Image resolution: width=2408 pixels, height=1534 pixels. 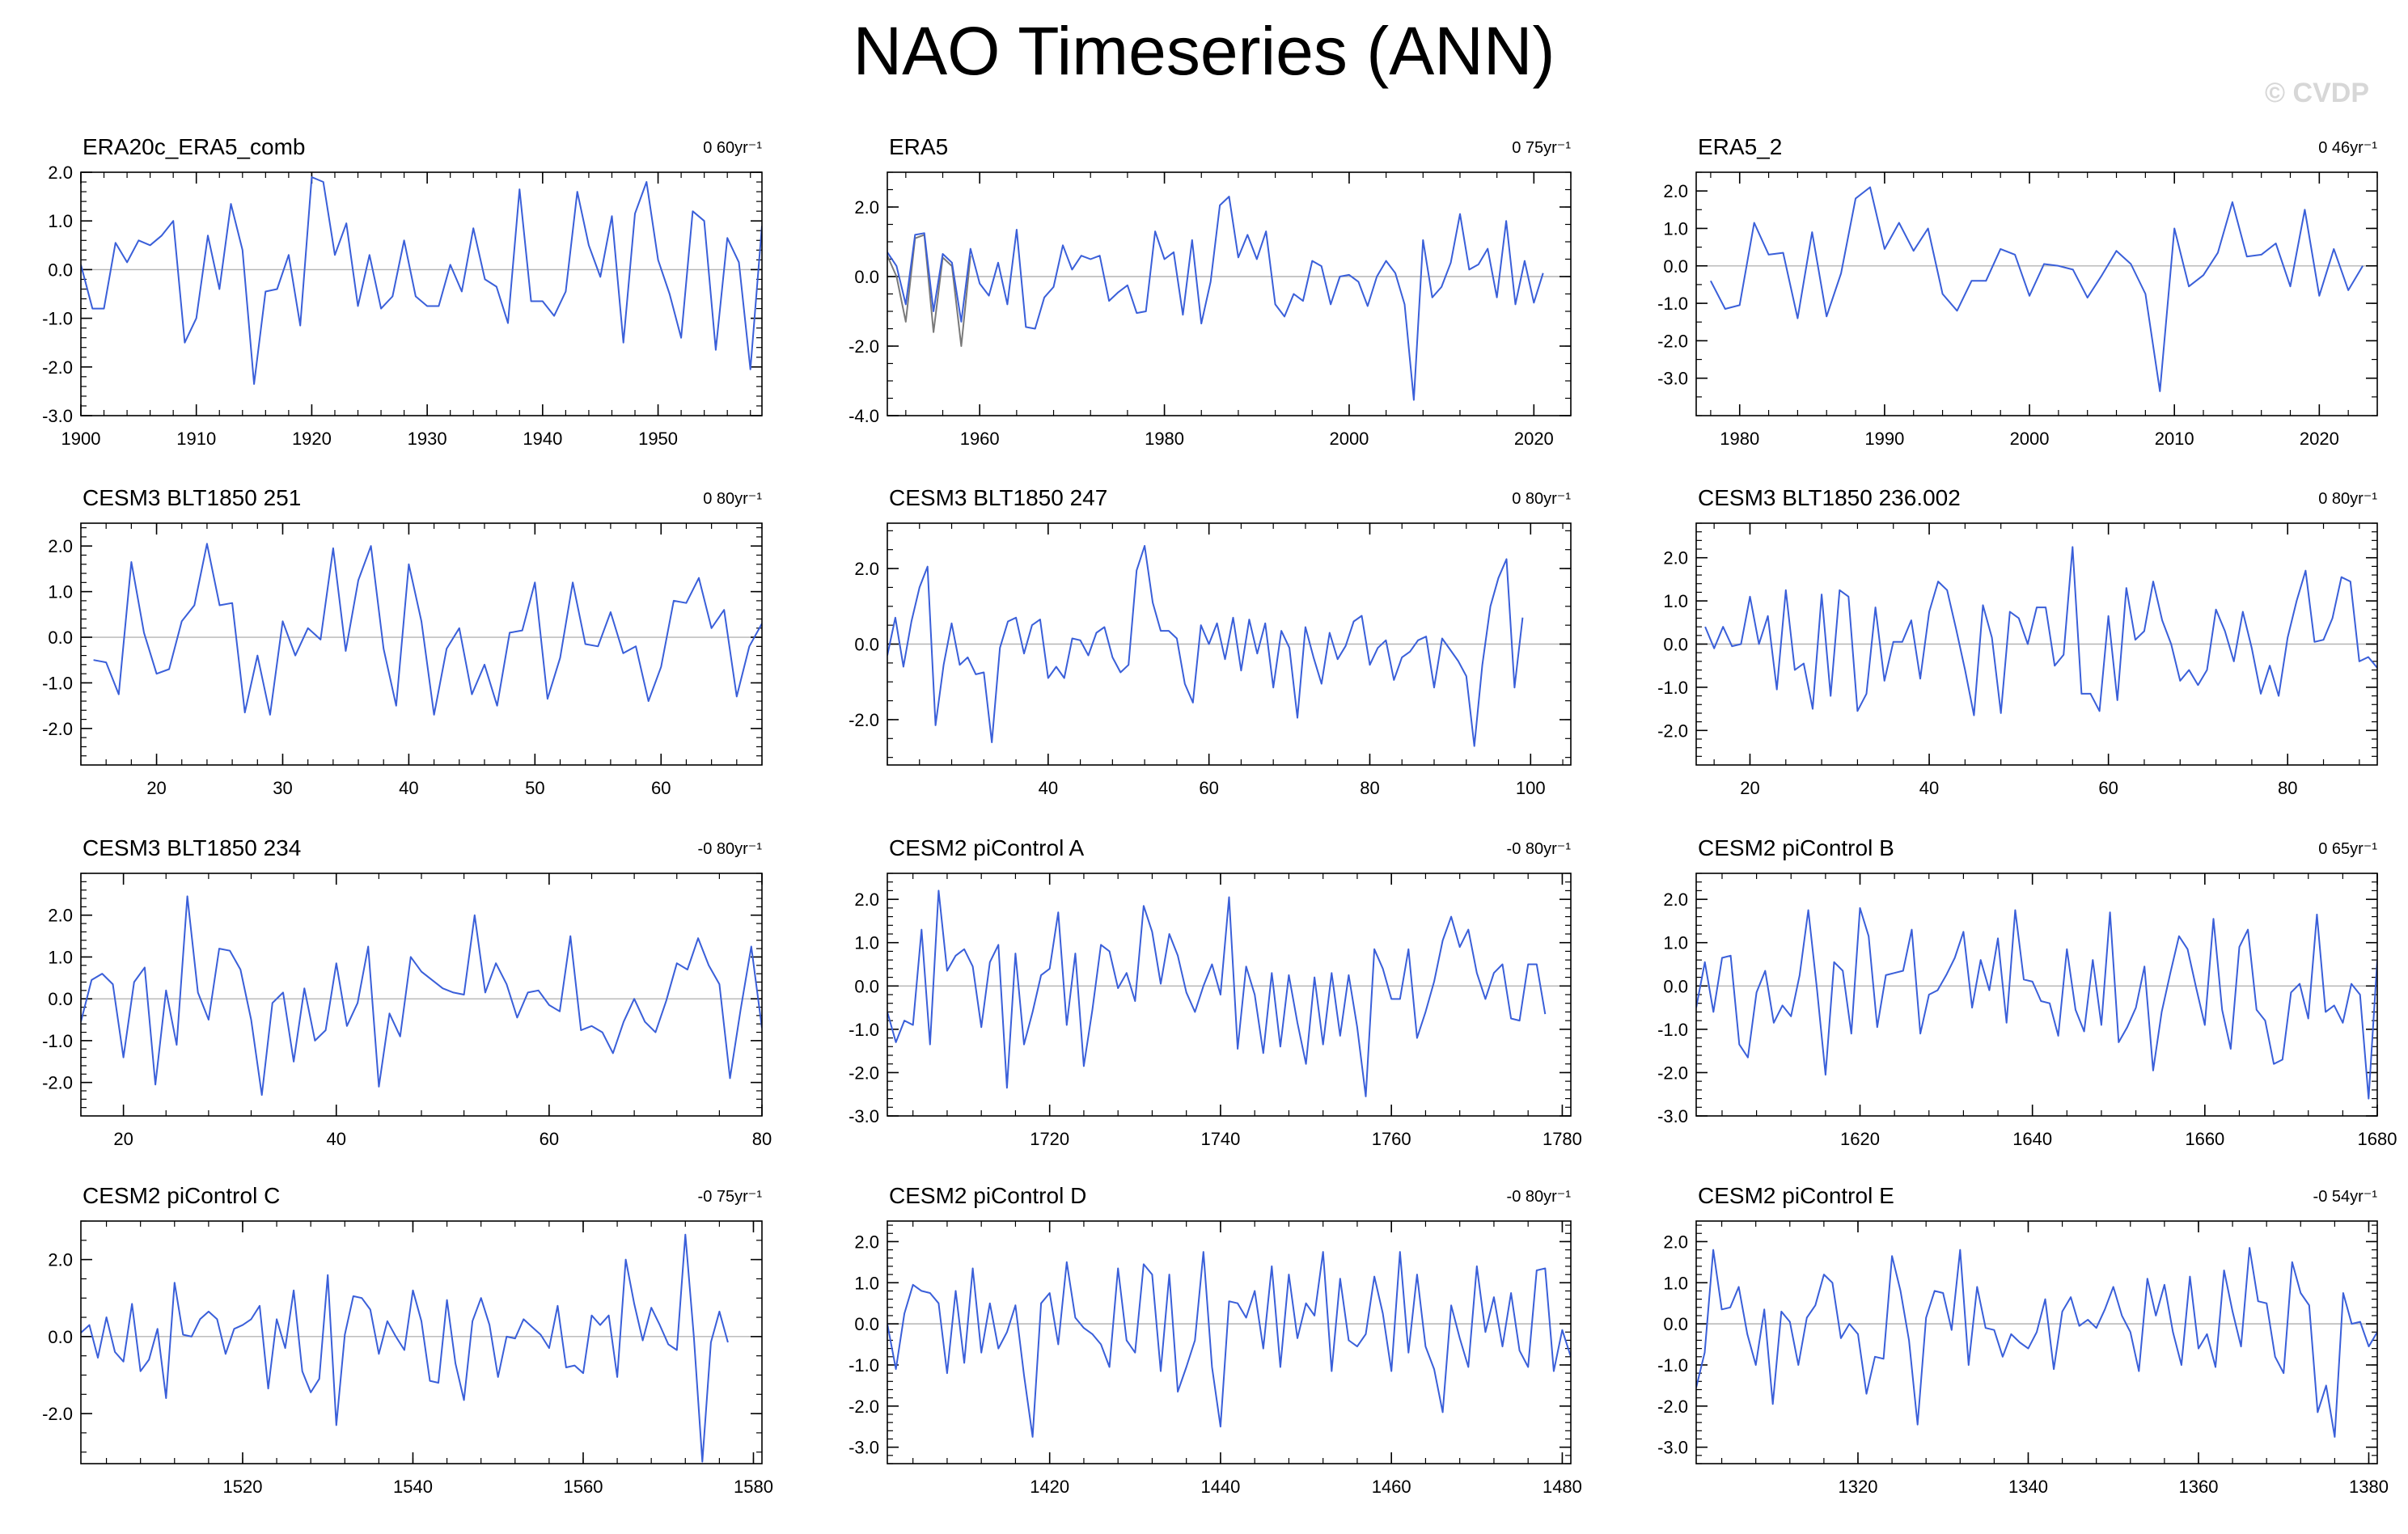 What do you see at coordinates (1829, 497) in the screenshot?
I see `chart-title: CESM3 BLT1850 236.002` at bounding box center [1829, 497].